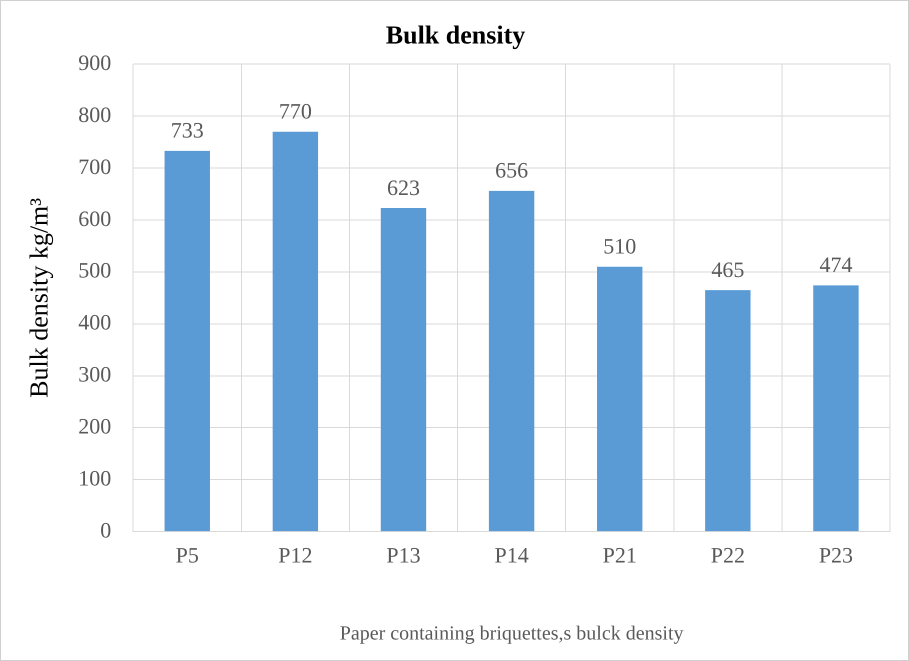 The image size is (909, 661). I want to click on y-tick-label: 800, so click(95, 114).